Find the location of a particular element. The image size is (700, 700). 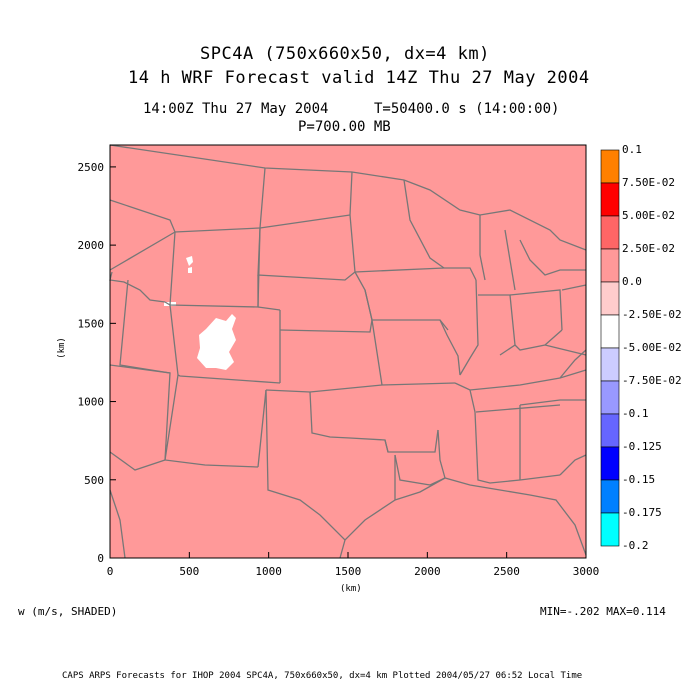

title-line-1: SPC4A (750x660x50, dx=4 km) is located at coordinates (345, 54).